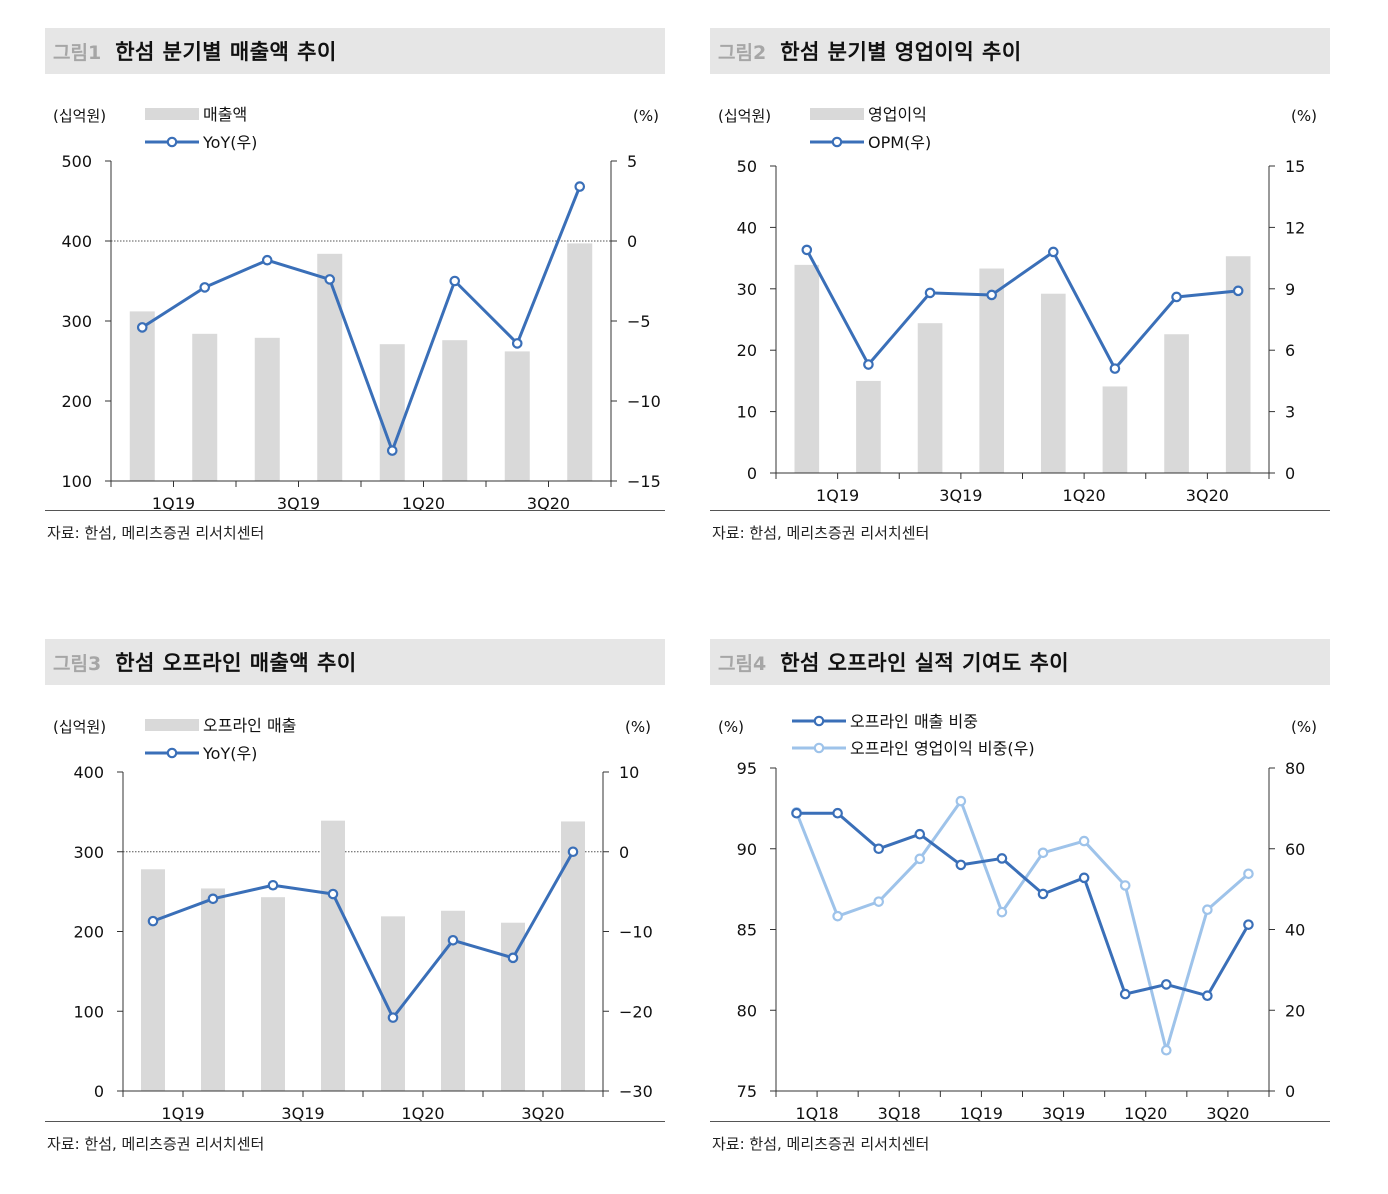 The image size is (1388, 1194). I want to click on fig3-right-tick-label: 10, so click(629, 772).